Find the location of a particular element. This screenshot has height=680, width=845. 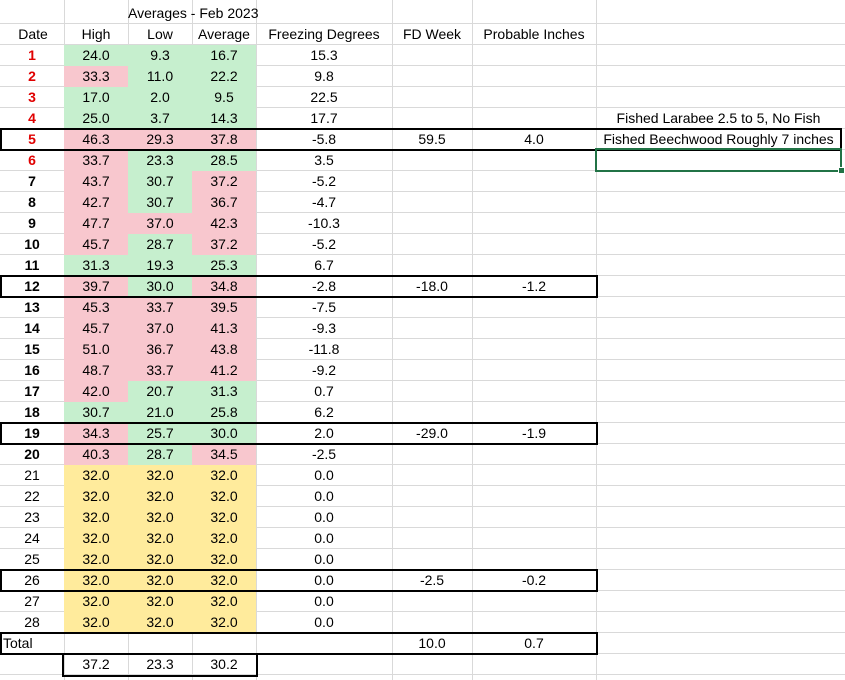

date-cell: 1 is located at coordinates (32, 55).